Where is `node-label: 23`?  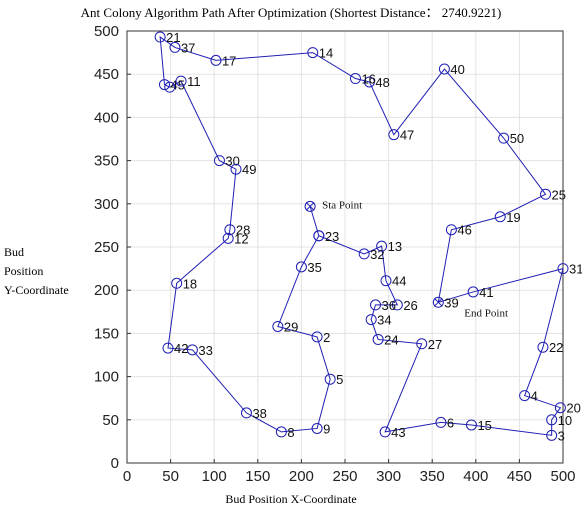 node-label: 23 is located at coordinates (332, 236).